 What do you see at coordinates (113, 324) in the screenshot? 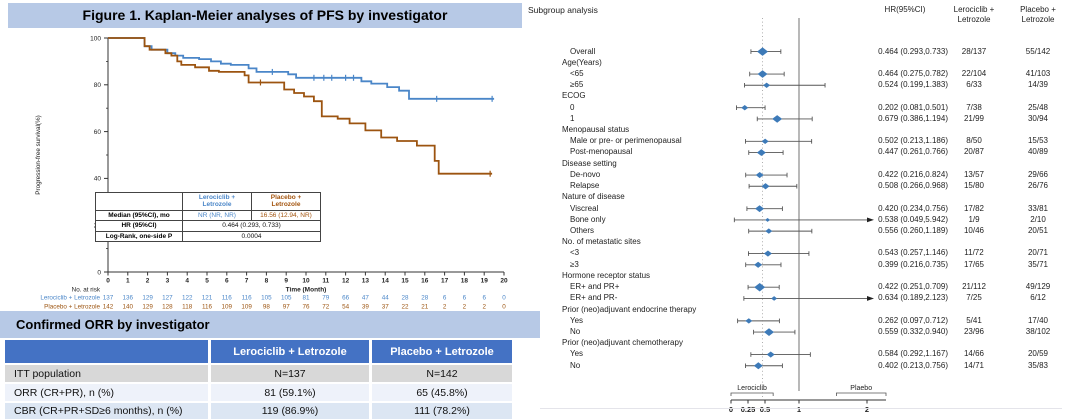
I see `orr-title: Confirmed ORR by investigator` at bounding box center [113, 324].